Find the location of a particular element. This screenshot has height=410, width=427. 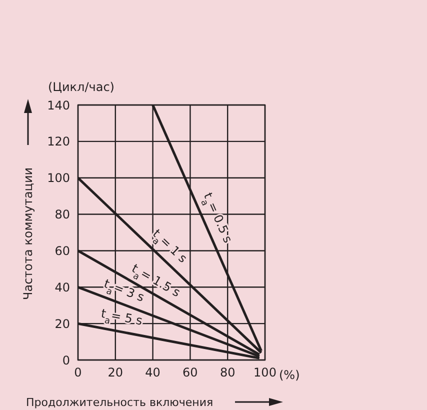

y-tick-label: 60 is located at coordinates (62, 251).